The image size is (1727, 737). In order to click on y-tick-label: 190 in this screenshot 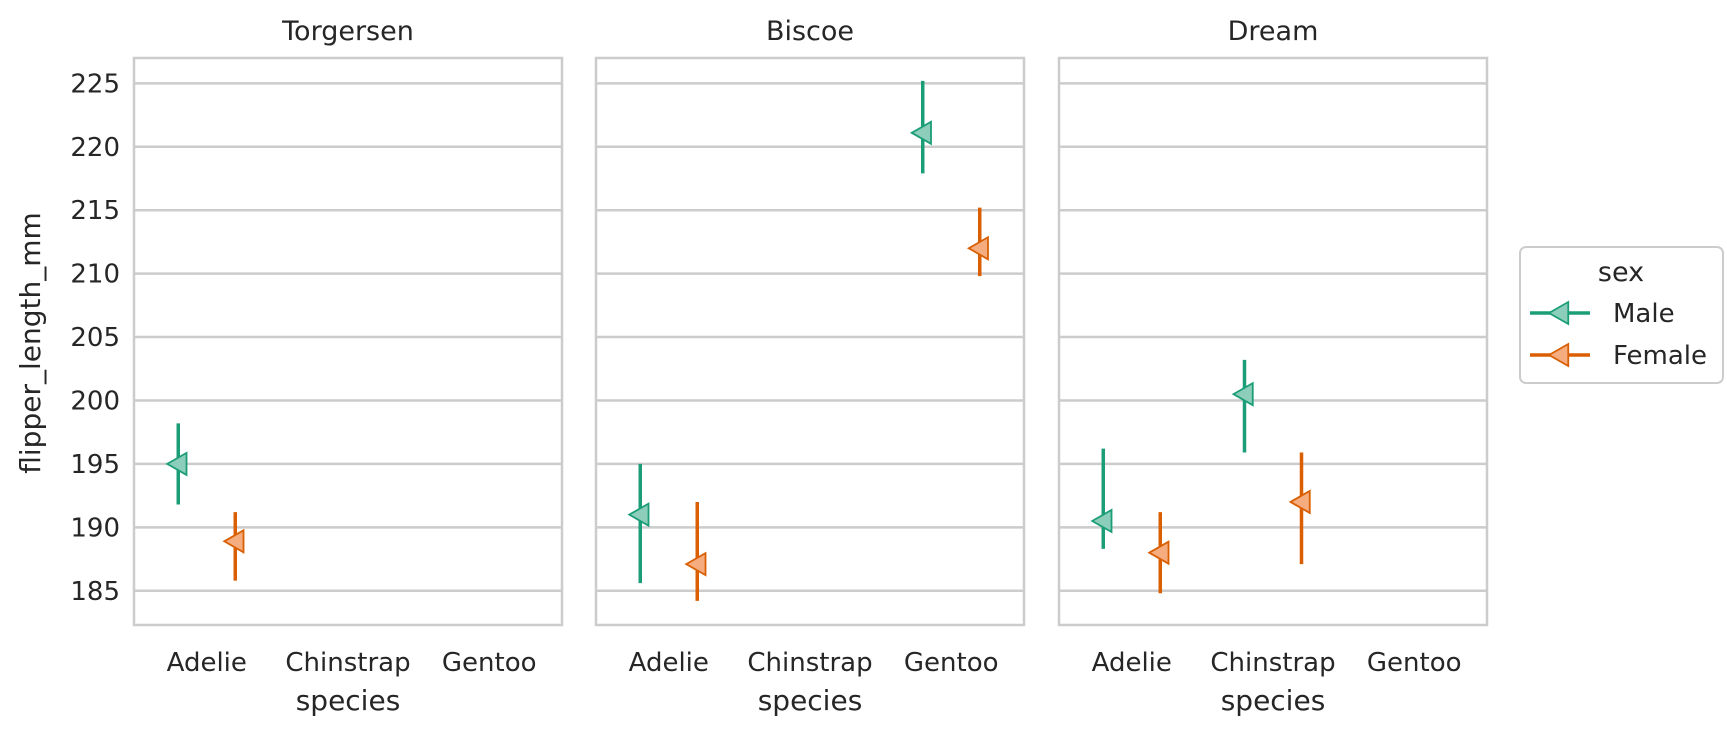, I will do `click(95, 528)`.